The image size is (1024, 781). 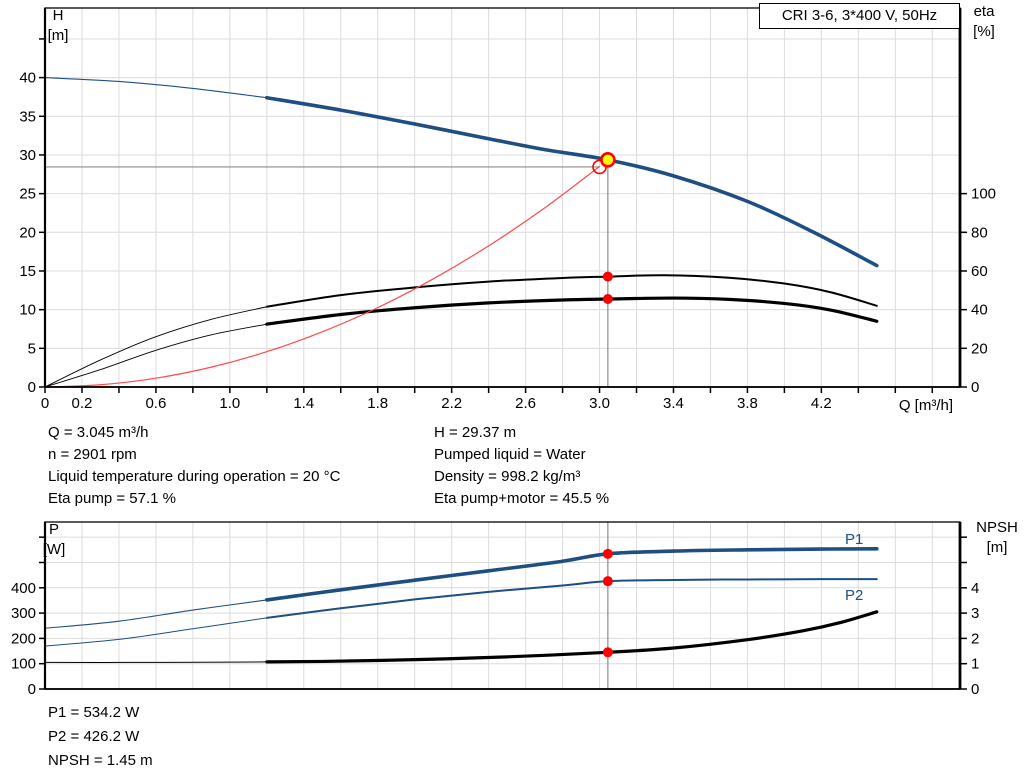 What do you see at coordinates (854, 539) in the screenshot?
I see `p1-curve-label: P1` at bounding box center [854, 539].